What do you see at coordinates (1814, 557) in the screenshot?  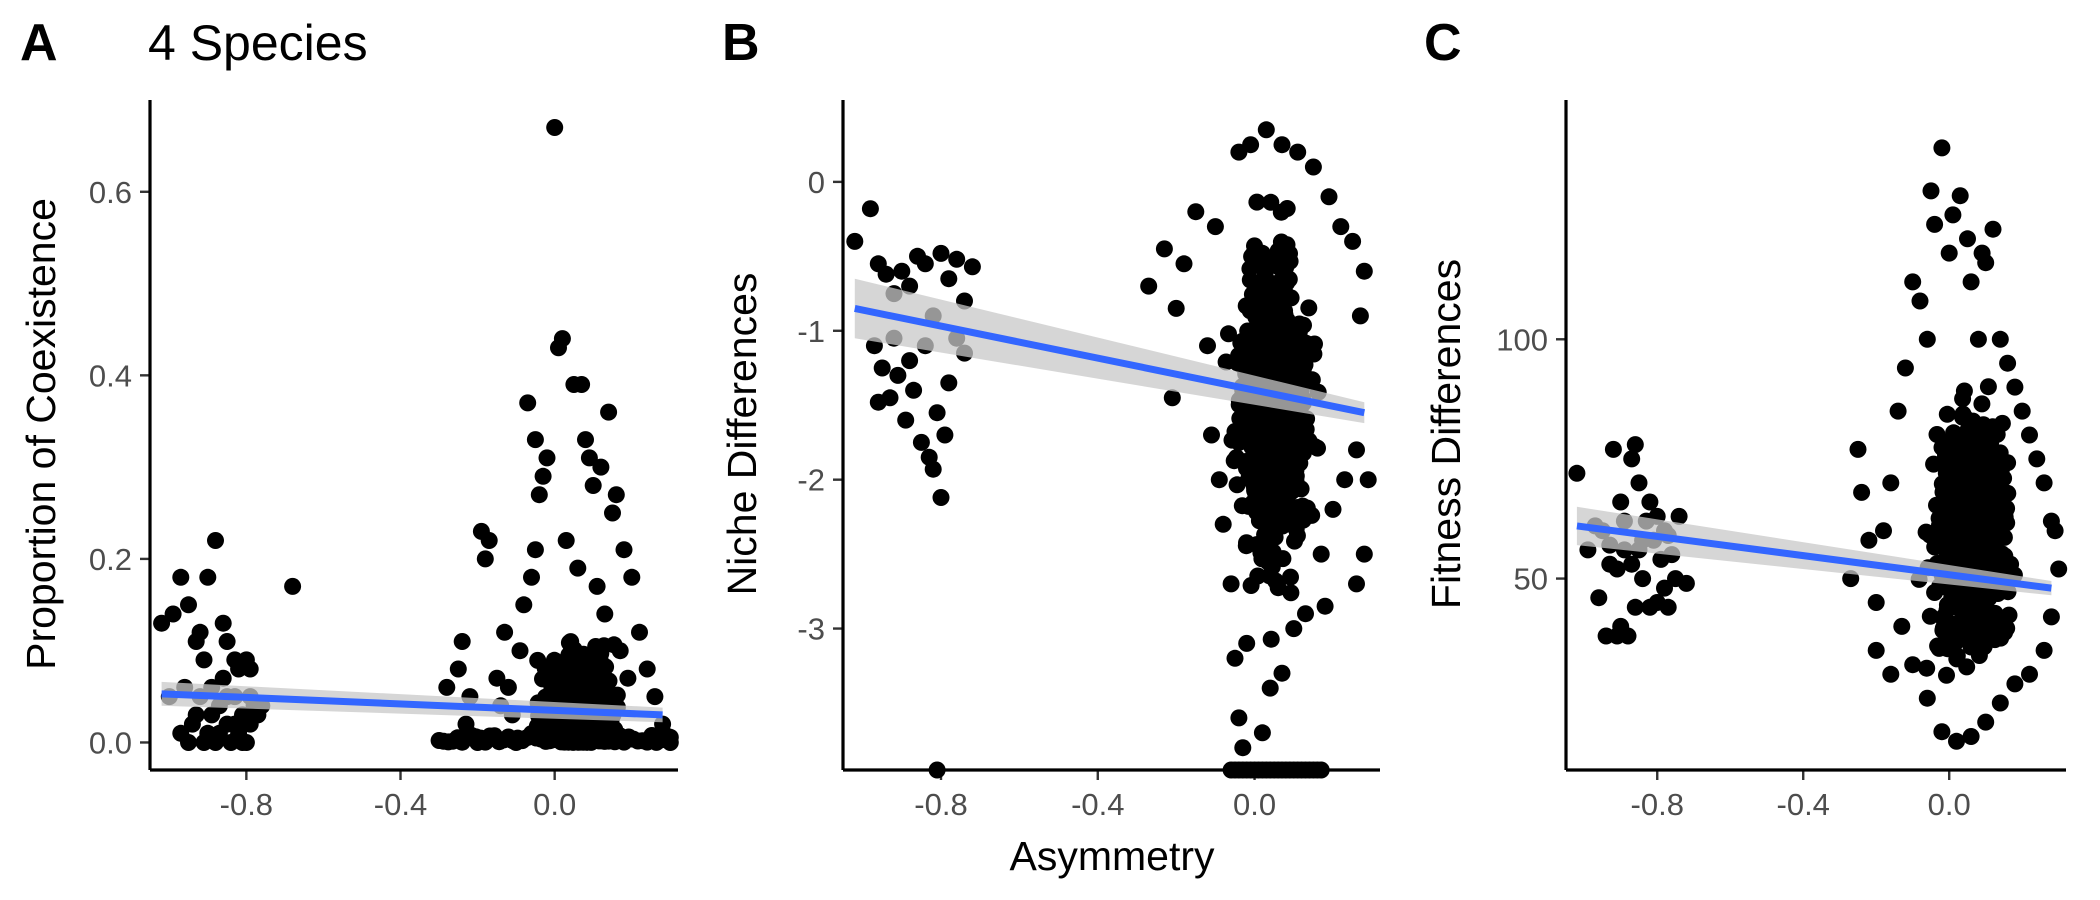 I see `regression-line` at bounding box center [1814, 557].